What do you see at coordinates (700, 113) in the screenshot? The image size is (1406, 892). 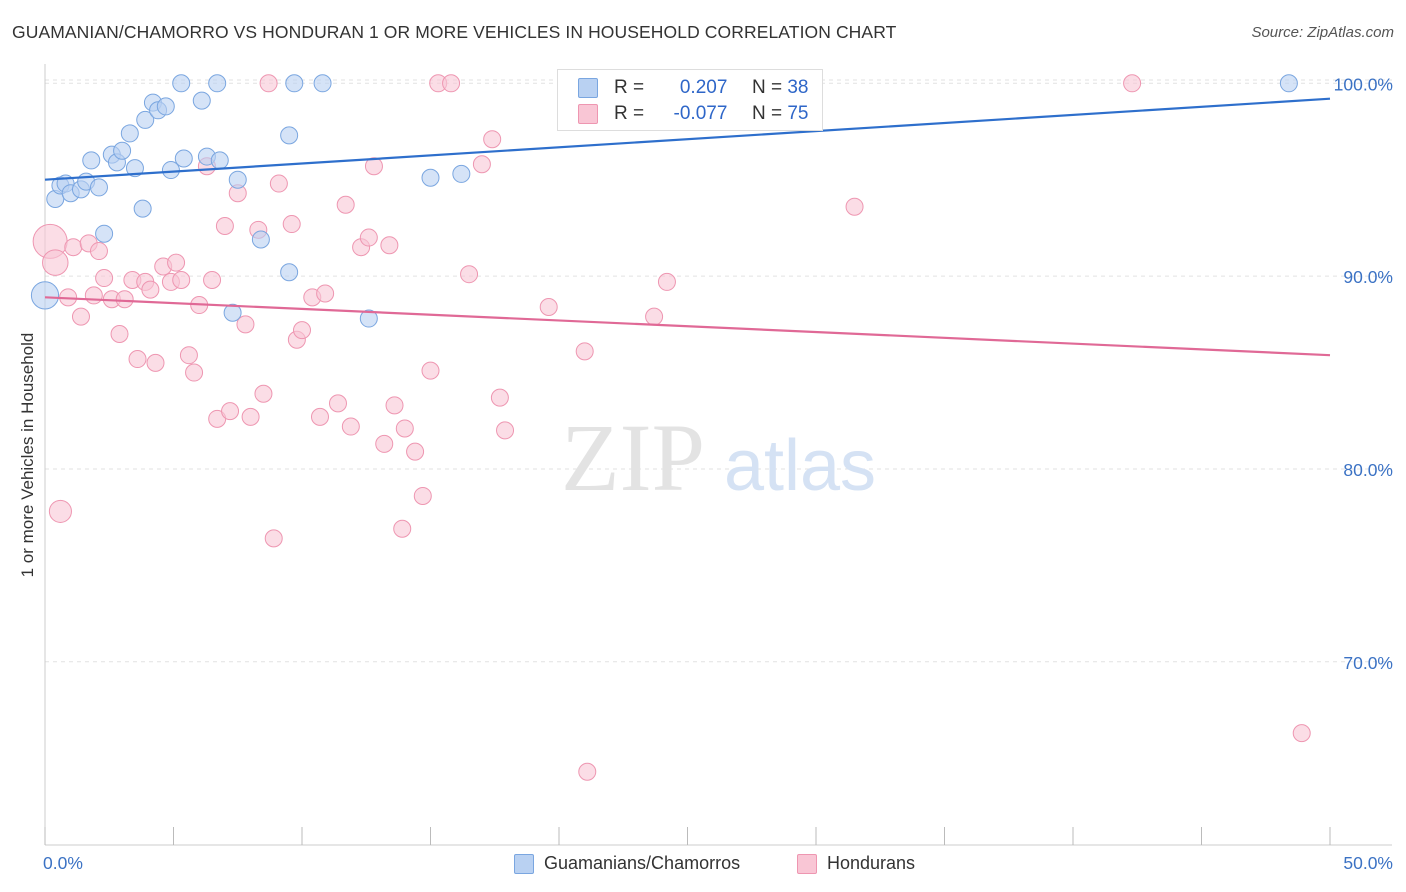 I see `r-value: -0.077` at bounding box center [700, 113].